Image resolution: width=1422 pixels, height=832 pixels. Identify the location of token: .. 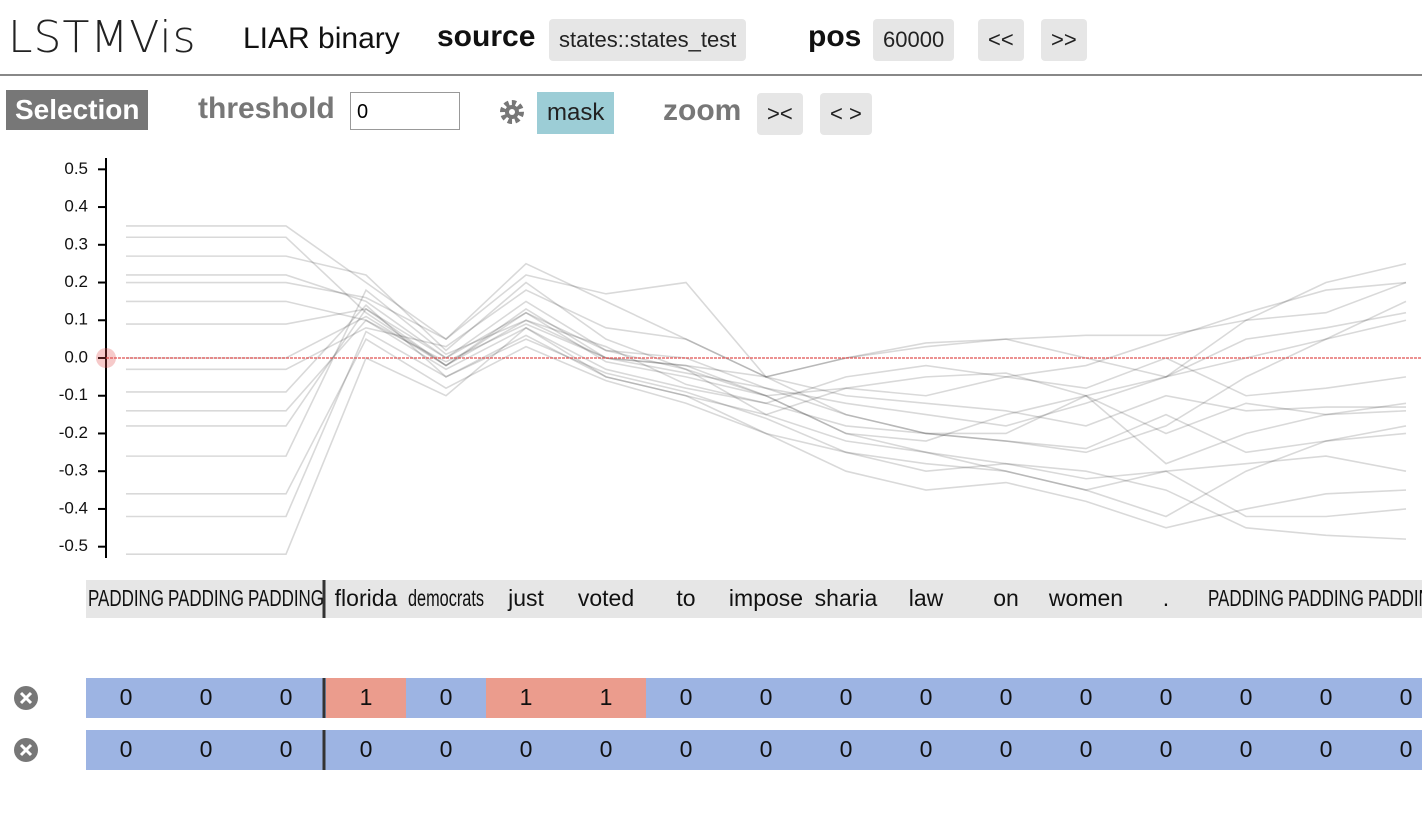
(1166, 598).